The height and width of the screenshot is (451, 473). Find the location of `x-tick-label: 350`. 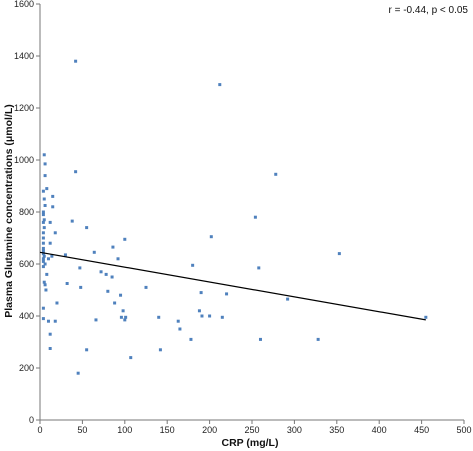

x-tick-label: 350 is located at coordinates (336, 430).